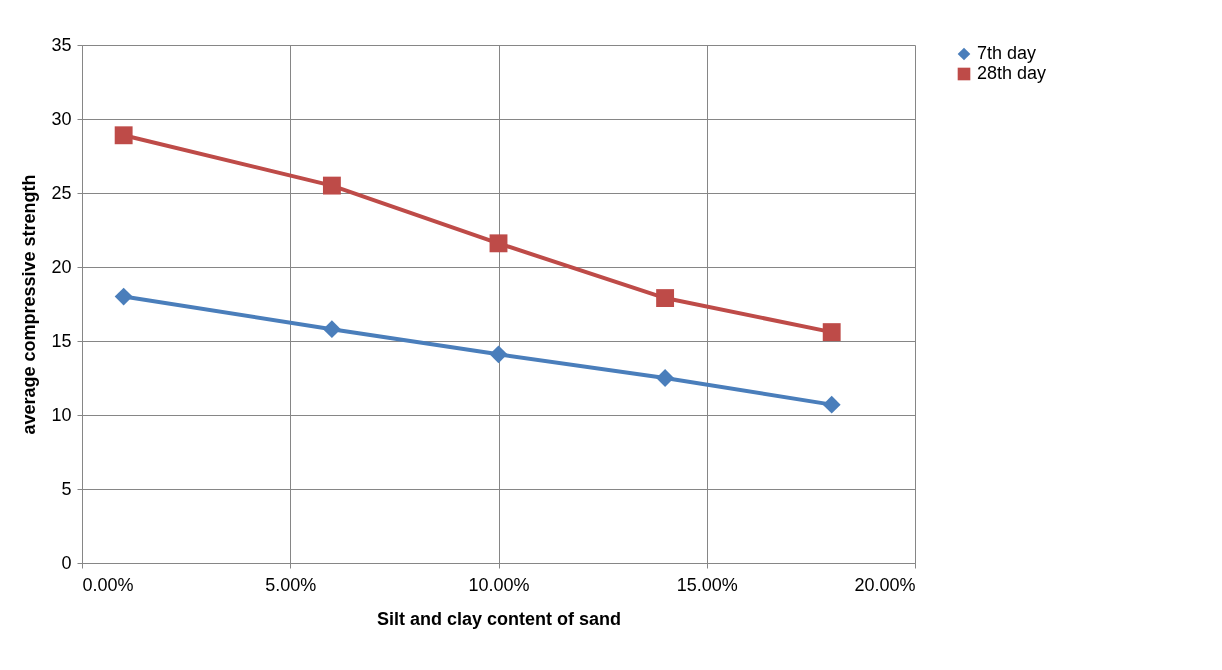  What do you see at coordinates (66, 488) in the screenshot?
I see `y-tick-label: 5` at bounding box center [66, 488].